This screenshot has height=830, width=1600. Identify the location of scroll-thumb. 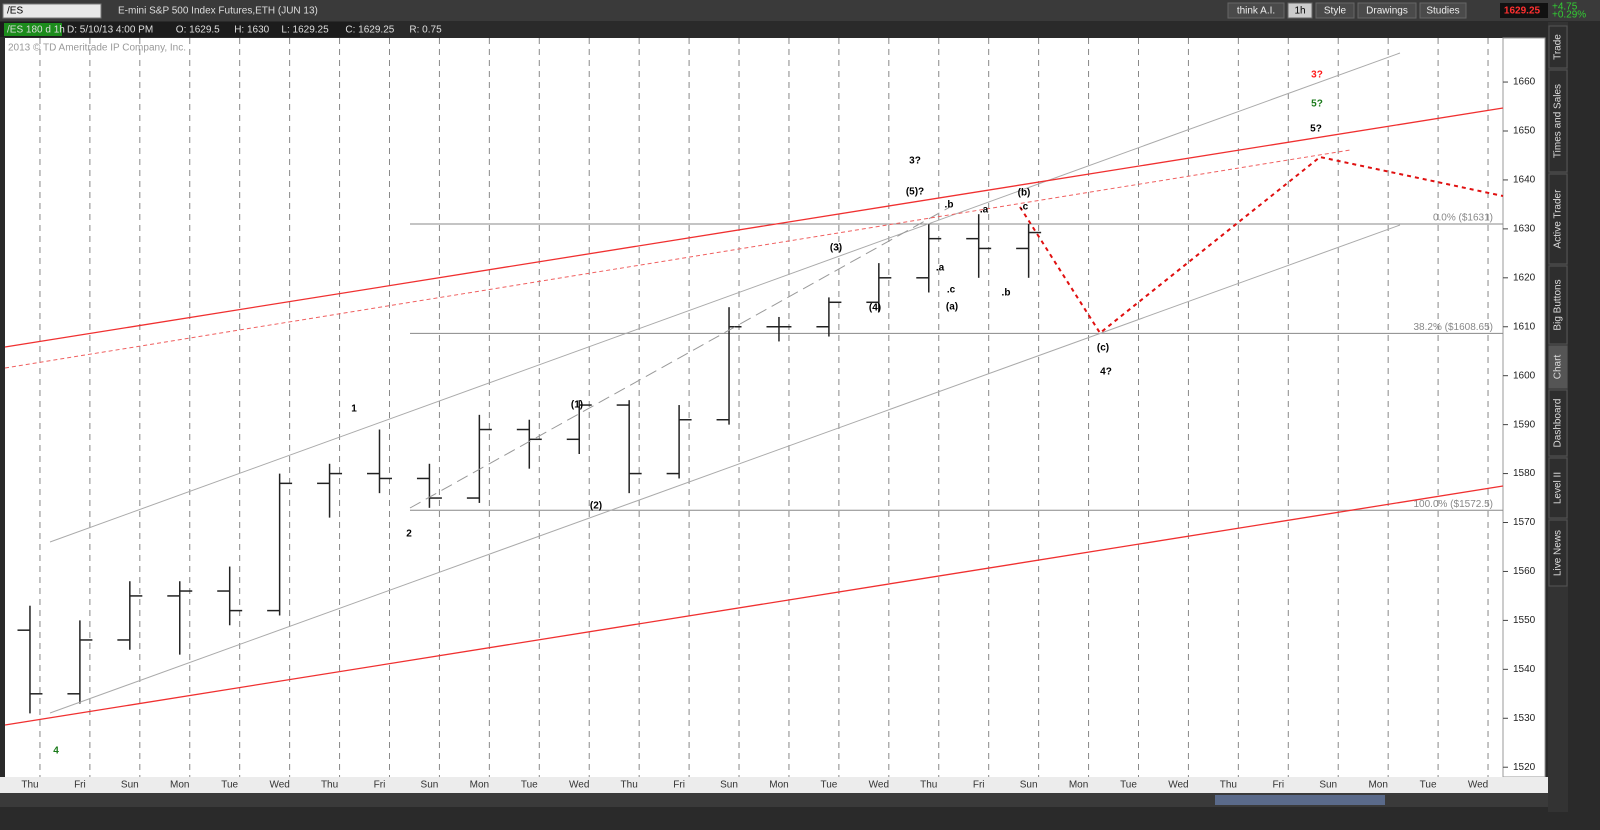
(1300, 800).